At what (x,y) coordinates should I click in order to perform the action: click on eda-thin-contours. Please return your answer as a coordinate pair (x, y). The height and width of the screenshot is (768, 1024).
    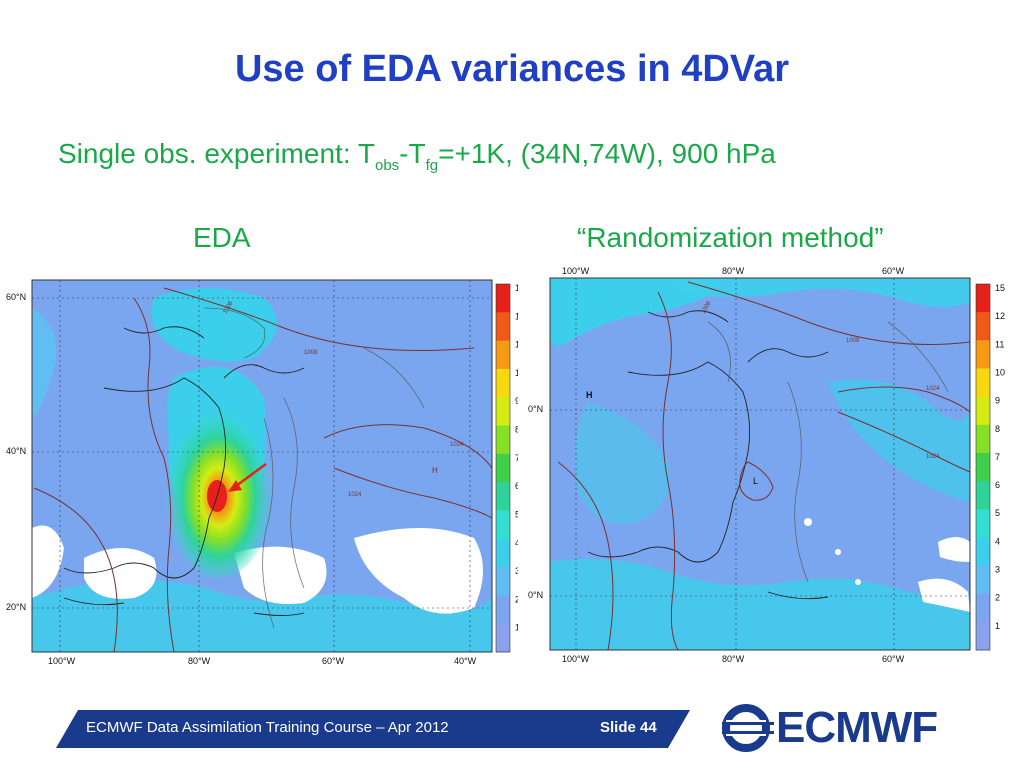
    Looking at the image, I should click on (314, 468).